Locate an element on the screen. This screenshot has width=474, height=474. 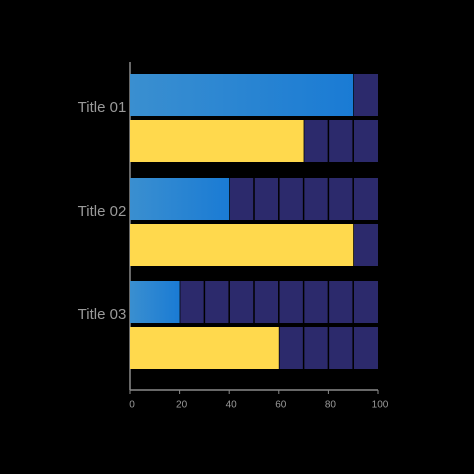
x-tick-label: 100 is located at coordinates (380, 405).